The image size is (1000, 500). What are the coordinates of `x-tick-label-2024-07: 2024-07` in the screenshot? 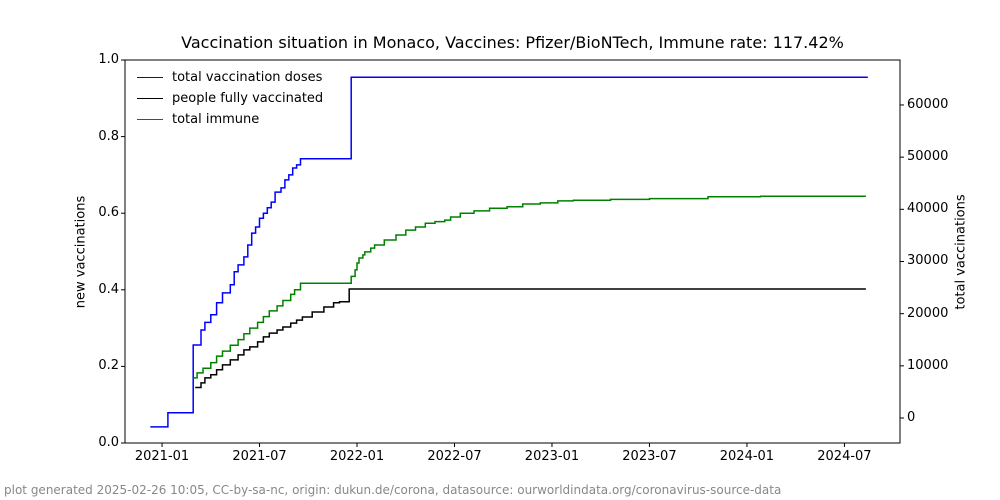 It's located at (844, 456).